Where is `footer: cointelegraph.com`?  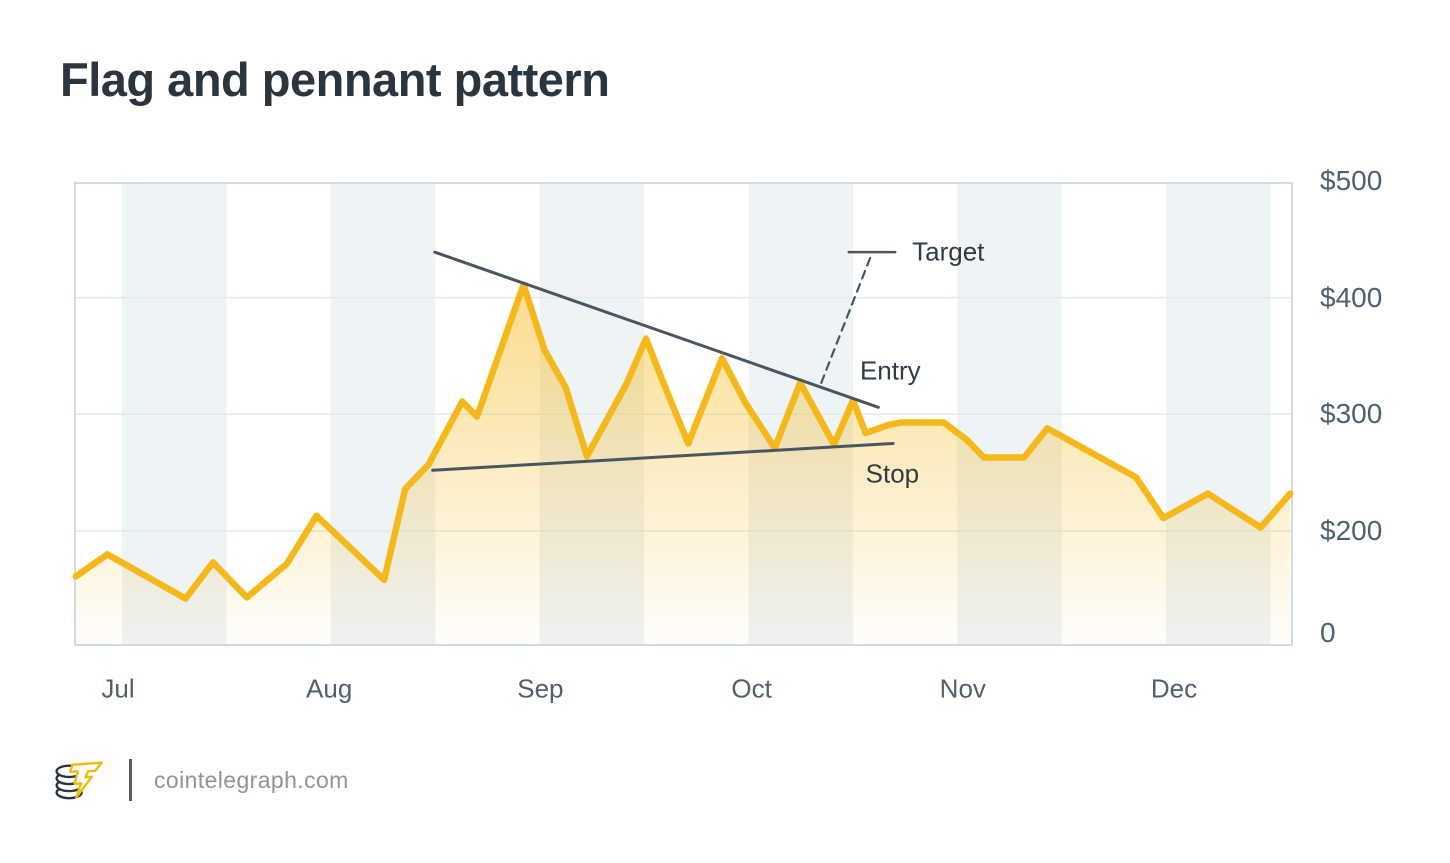 footer: cointelegraph.com is located at coordinates (202, 780).